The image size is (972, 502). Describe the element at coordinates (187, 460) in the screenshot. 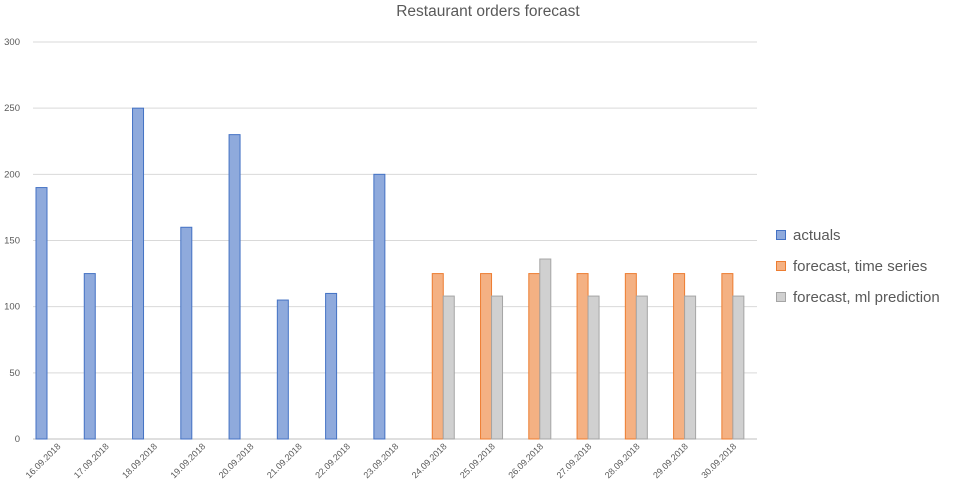

I see `x-tick-label: 19.09.2018` at that location.